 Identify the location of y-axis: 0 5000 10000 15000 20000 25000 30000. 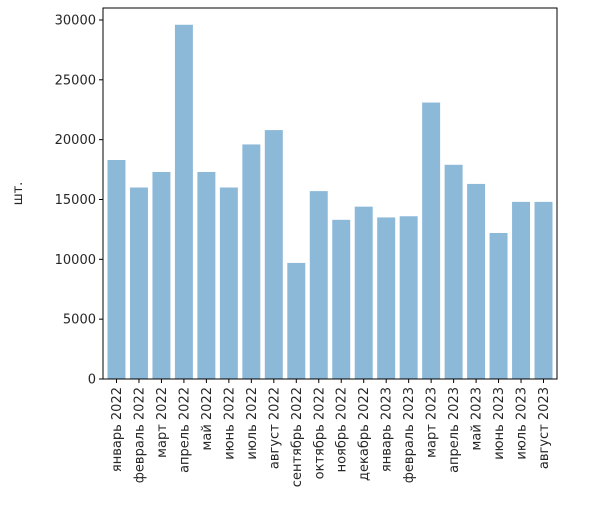
(79, 200).